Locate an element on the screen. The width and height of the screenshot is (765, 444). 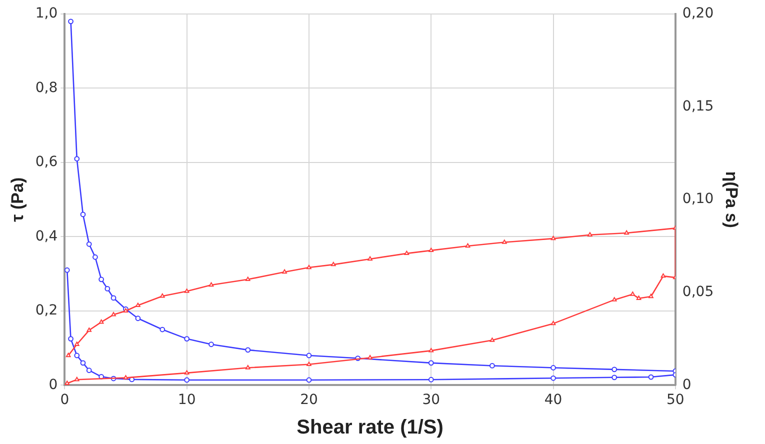
y-tick-label: 0,2 is located at coordinates (46, 310).